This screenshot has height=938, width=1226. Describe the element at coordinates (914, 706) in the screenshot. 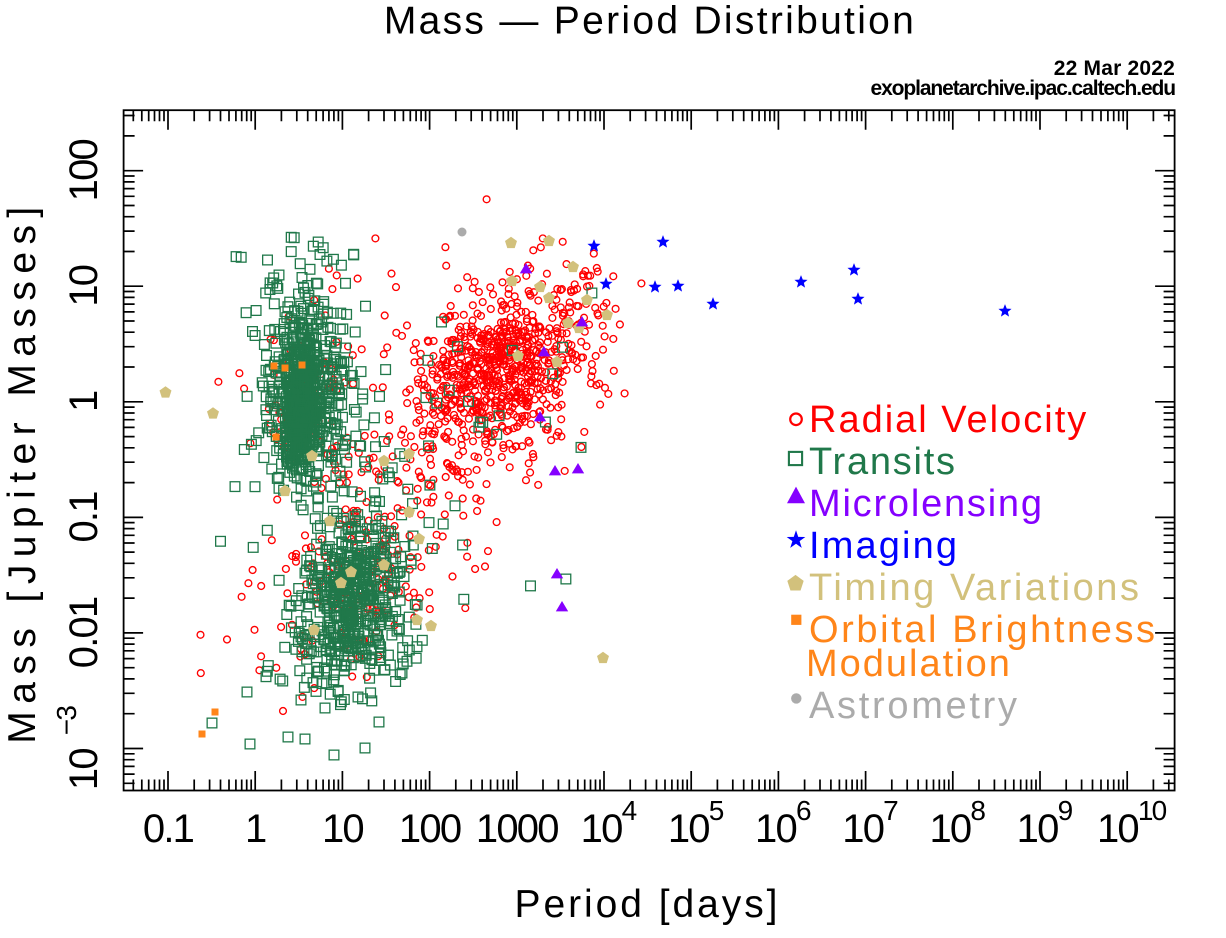

I see `svg-text: Astrometry` at that location.